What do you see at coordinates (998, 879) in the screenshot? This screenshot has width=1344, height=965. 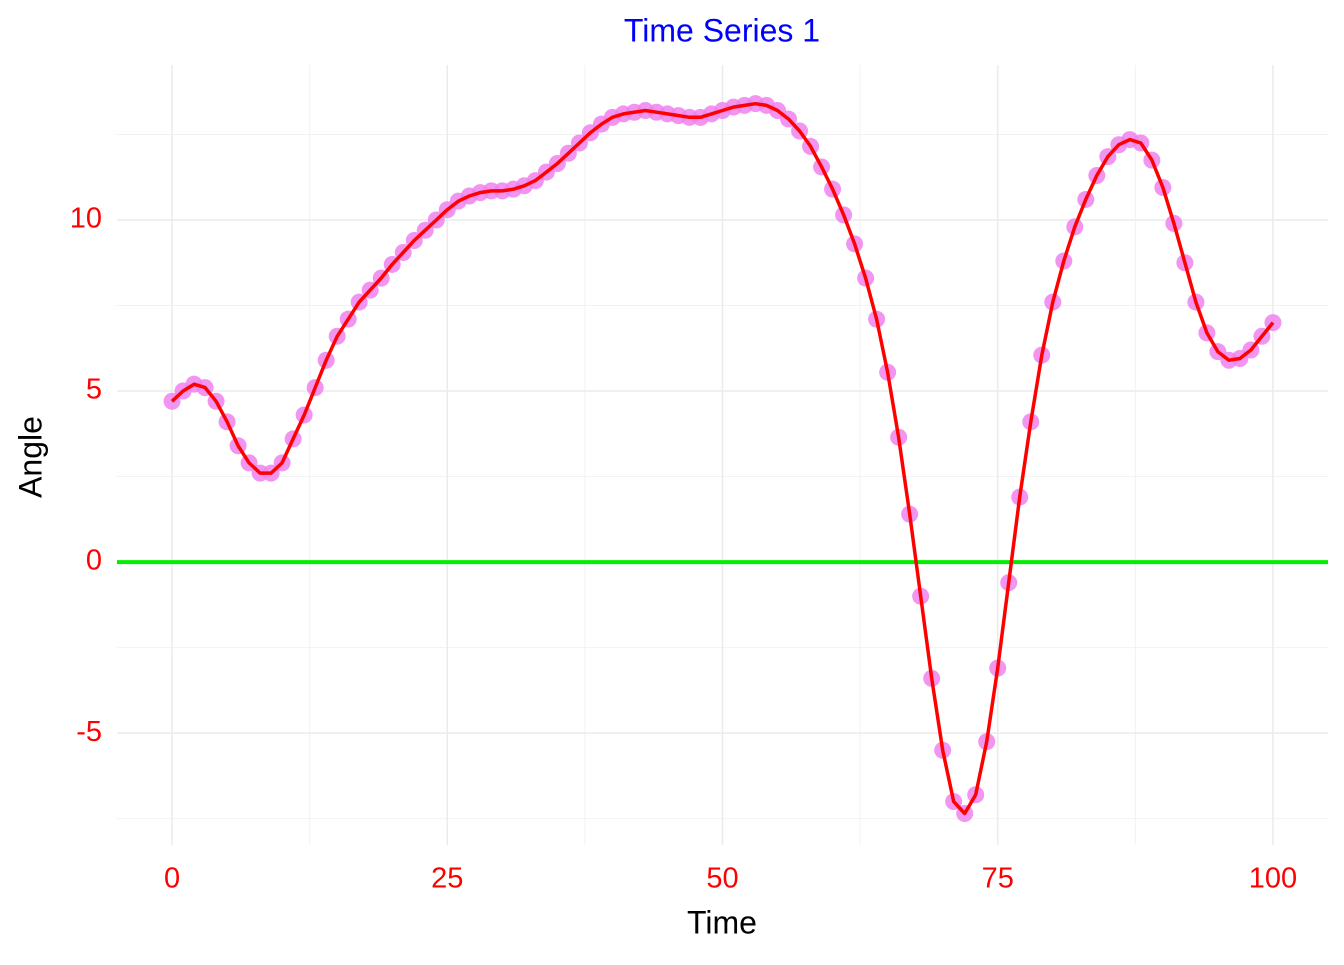 I see `x-tick-label: 75` at bounding box center [998, 879].